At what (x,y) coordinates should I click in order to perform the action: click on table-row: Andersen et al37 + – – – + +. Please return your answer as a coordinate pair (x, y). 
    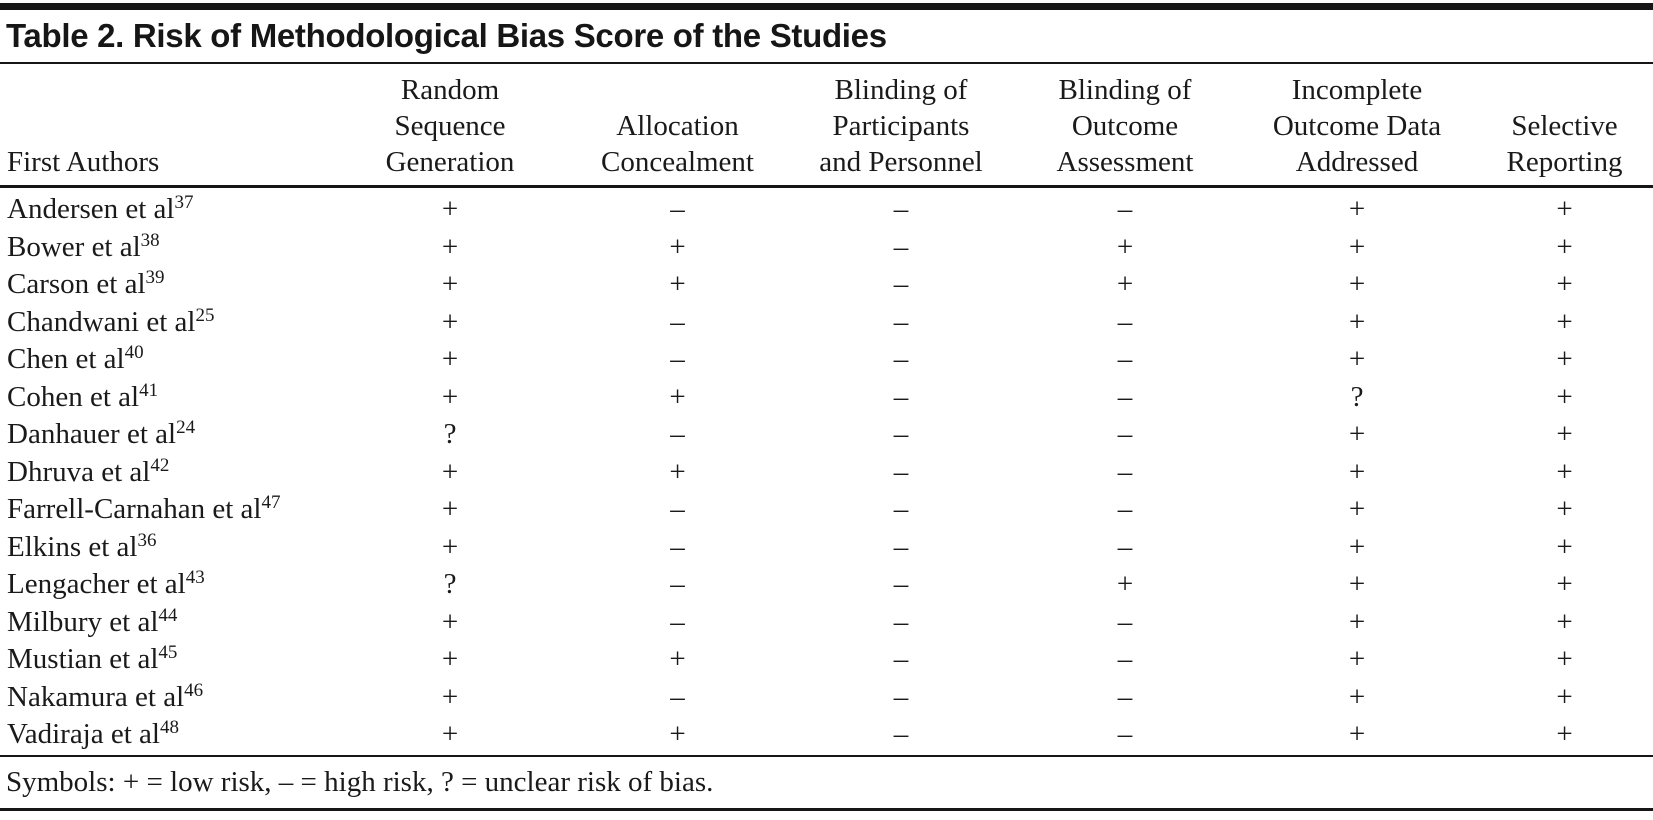
    Looking at the image, I should click on (826, 208).